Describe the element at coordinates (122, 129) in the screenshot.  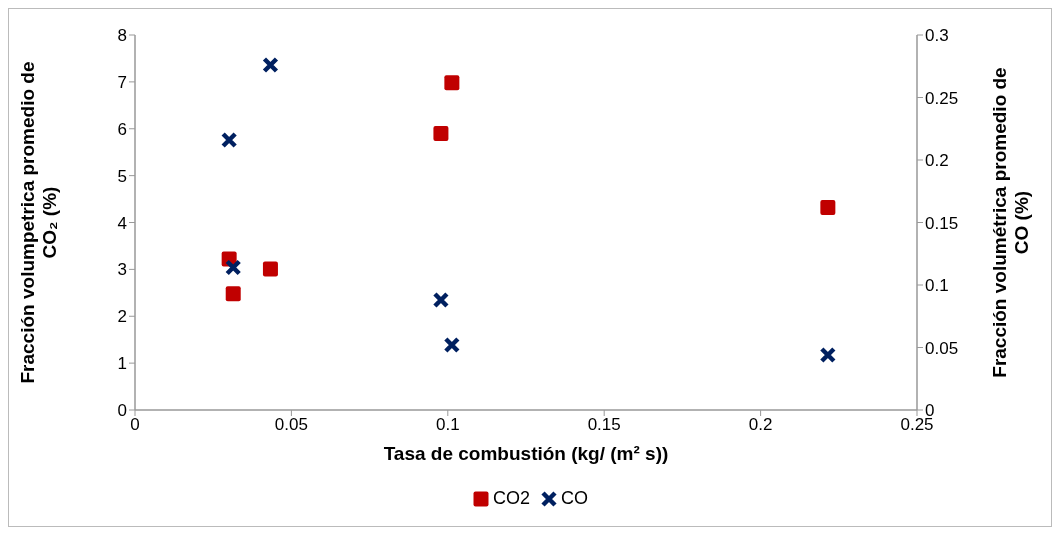
I see `y-tick-label: 6` at that location.